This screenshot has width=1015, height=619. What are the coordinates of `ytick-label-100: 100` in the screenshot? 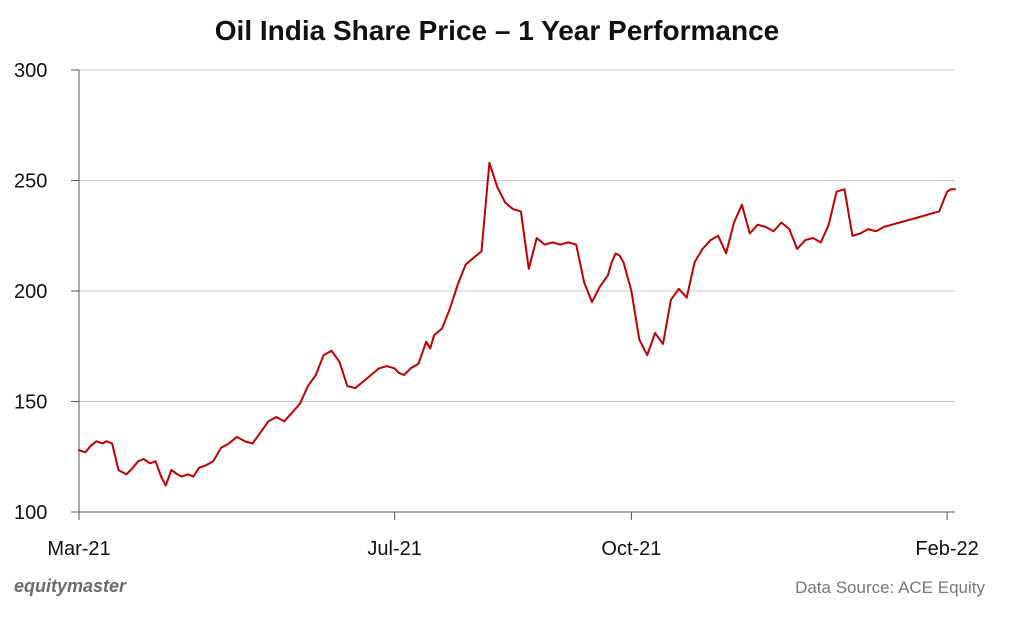 It's located at (30, 513).